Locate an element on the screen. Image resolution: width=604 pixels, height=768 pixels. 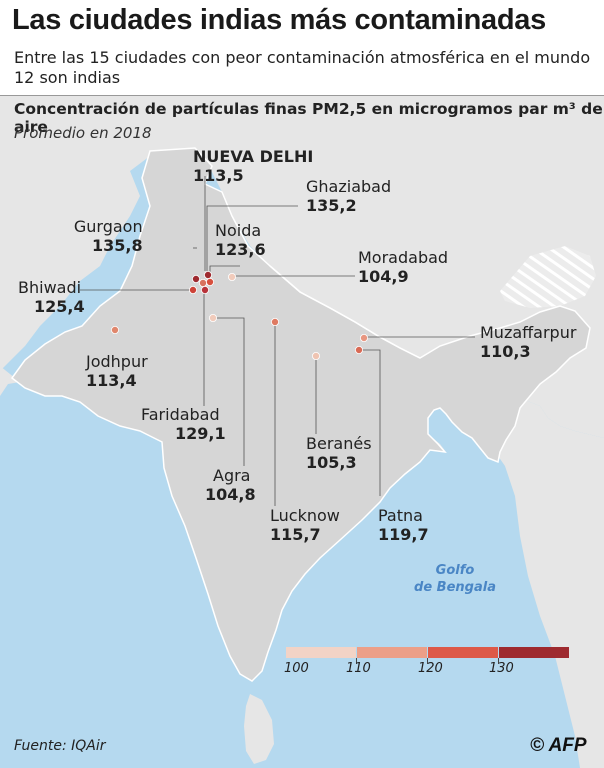
city-value: 123,6 is located at coordinates (240, 249).